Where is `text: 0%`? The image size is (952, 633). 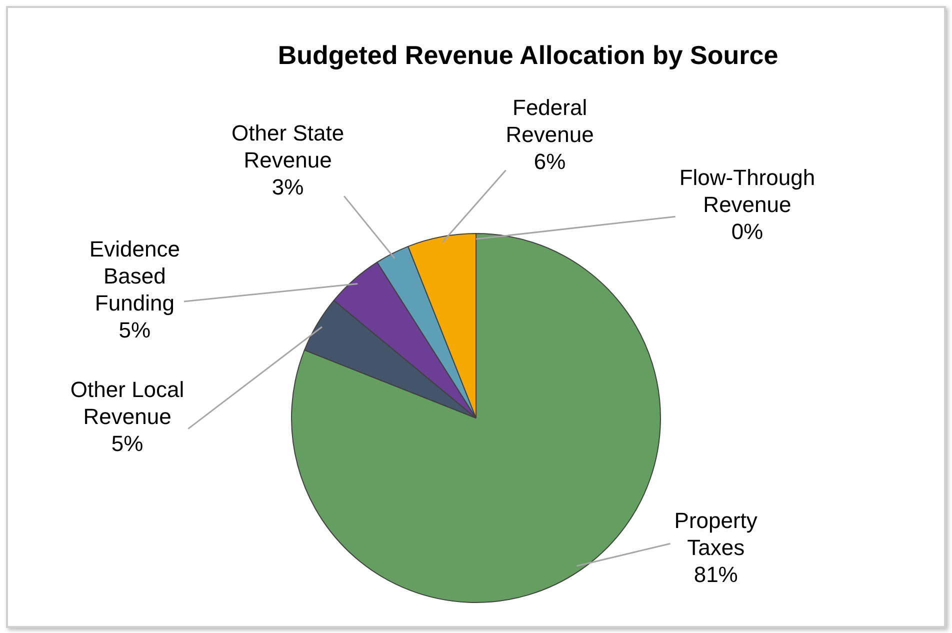
text: 0% is located at coordinates (747, 231).